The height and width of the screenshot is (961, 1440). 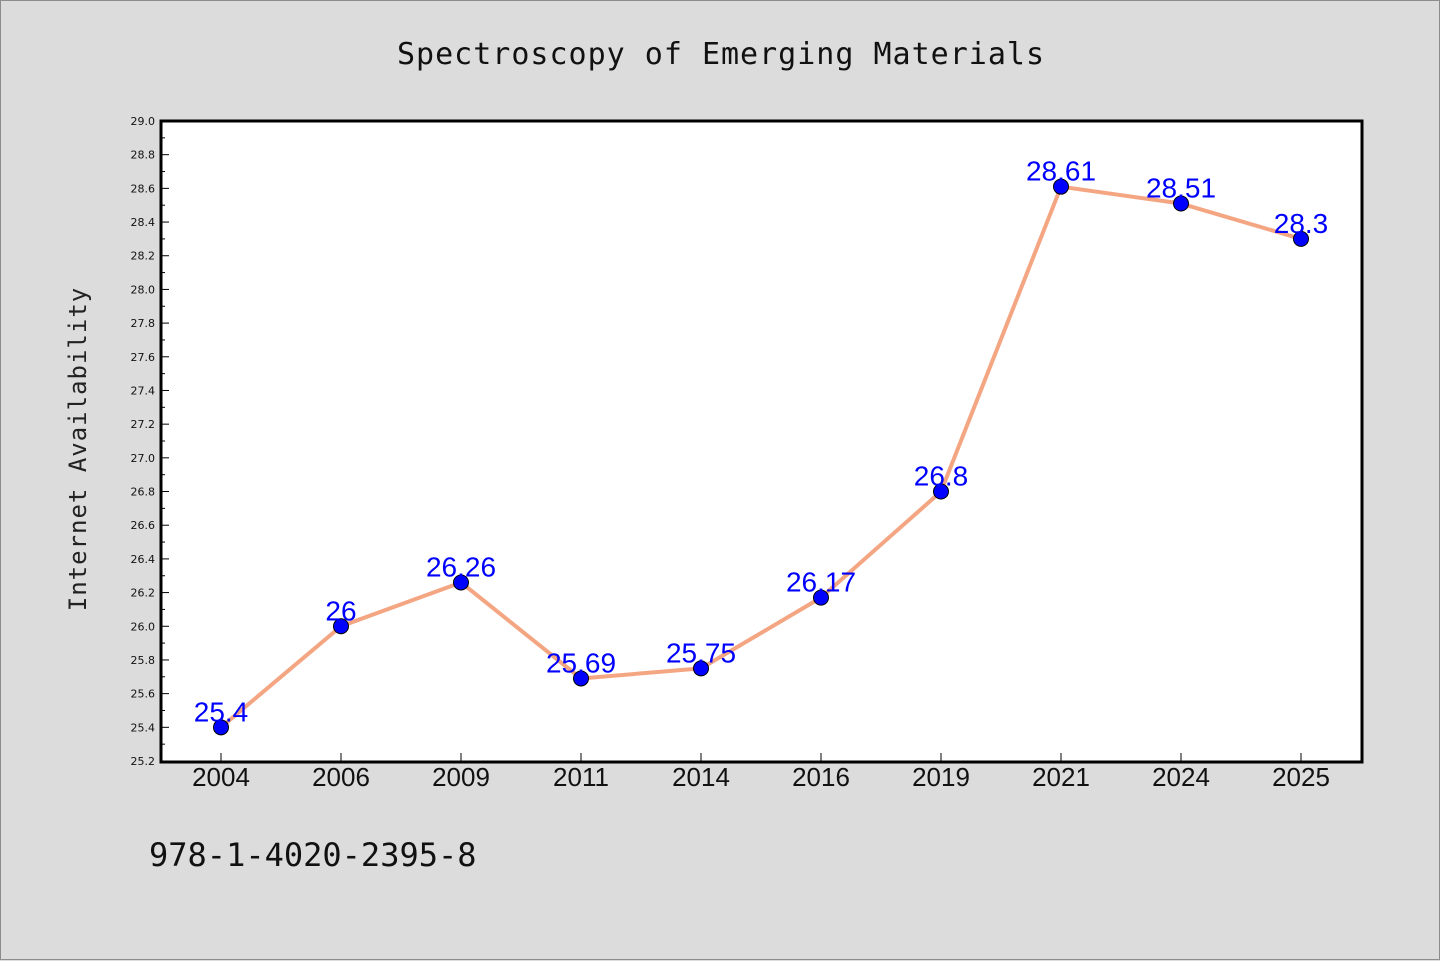 I want to click on data-point-label: 28.3, so click(x=1301, y=223).